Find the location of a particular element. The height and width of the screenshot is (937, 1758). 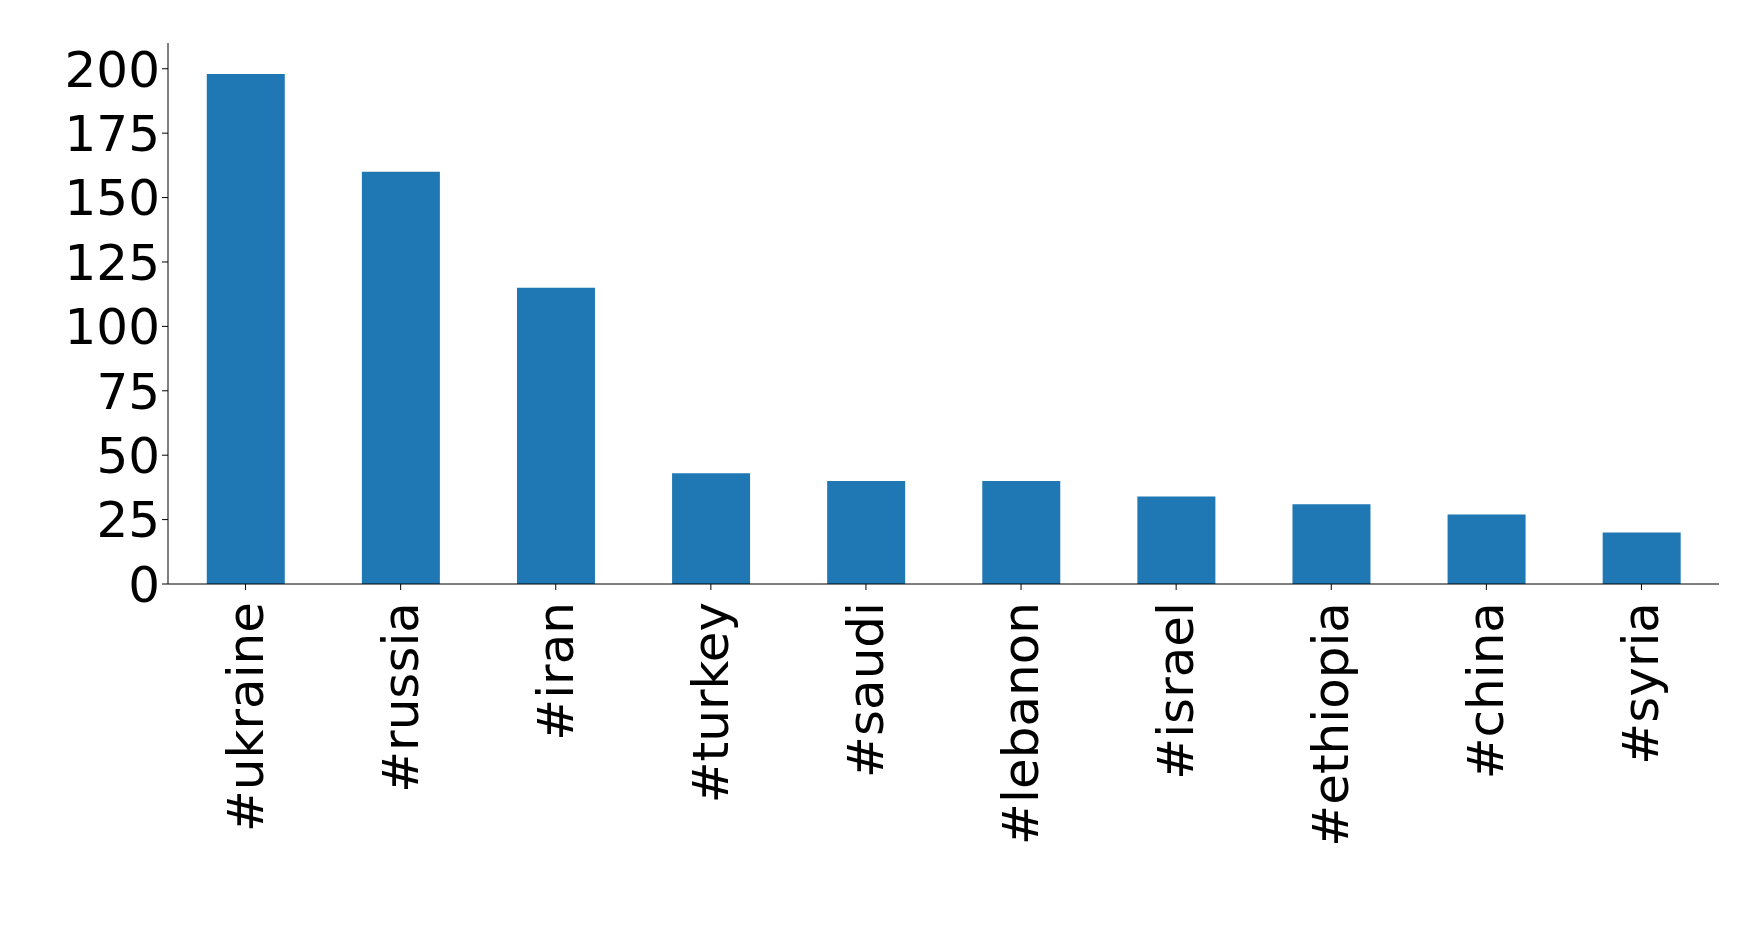

x-tick-label: #russia is located at coordinates (400, 697).